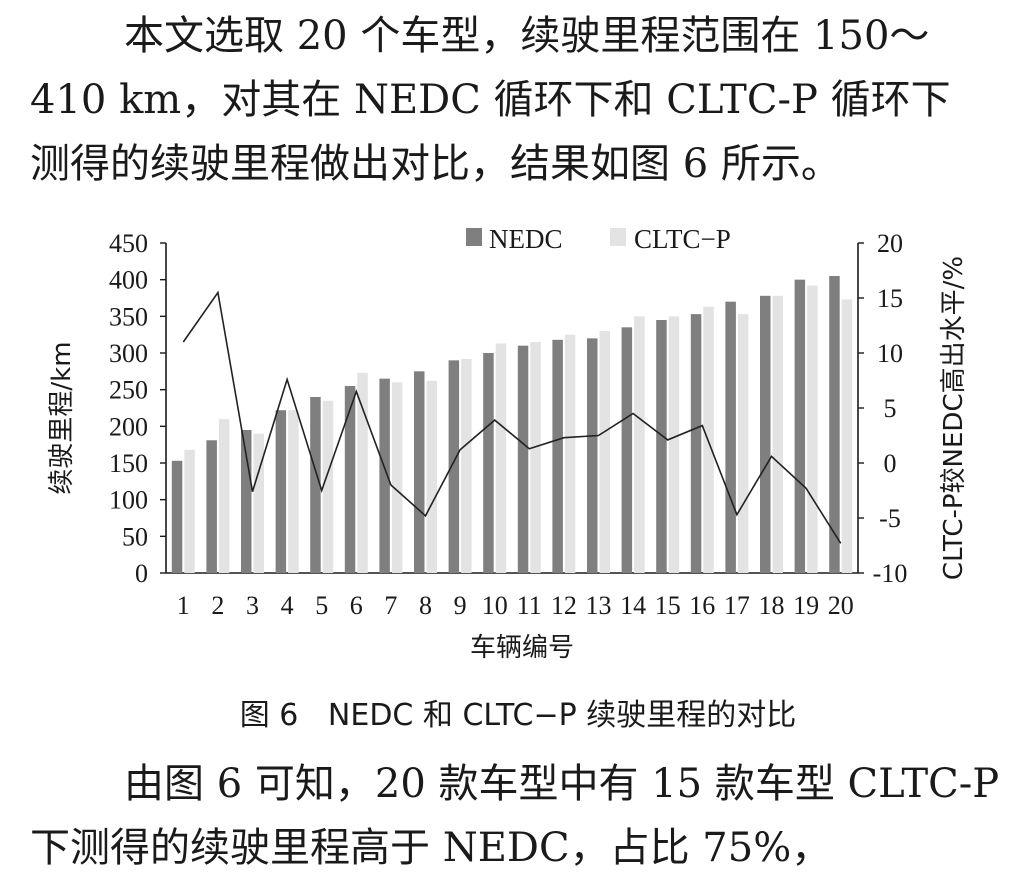  Describe the element at coordinates (890, 353) in the screenshot. I see `right-tick-label: 10` at that location.